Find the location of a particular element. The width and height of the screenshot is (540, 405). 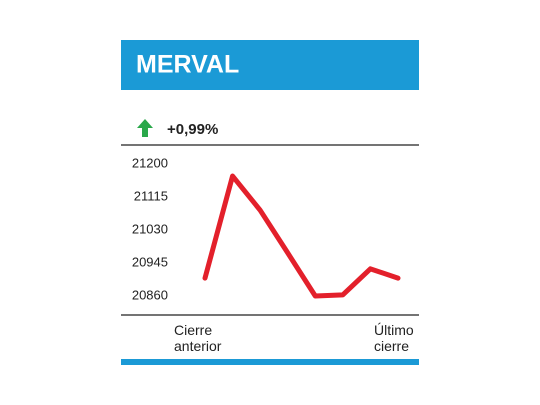

chart-title: MERVAL is located at coordinates (187, 65).